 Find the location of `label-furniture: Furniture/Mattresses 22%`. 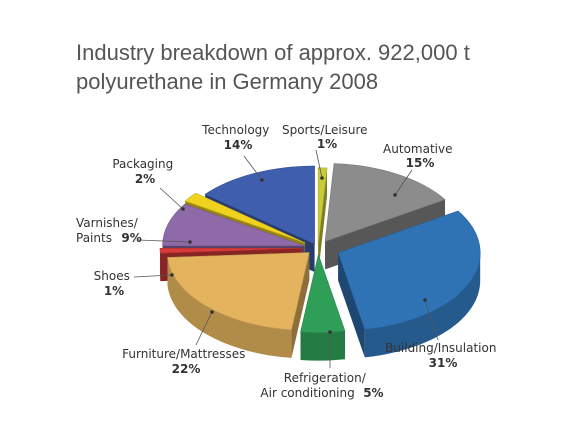

label-furniture: Furniture/Mattresses 22% is located at coordinates (186, 360).